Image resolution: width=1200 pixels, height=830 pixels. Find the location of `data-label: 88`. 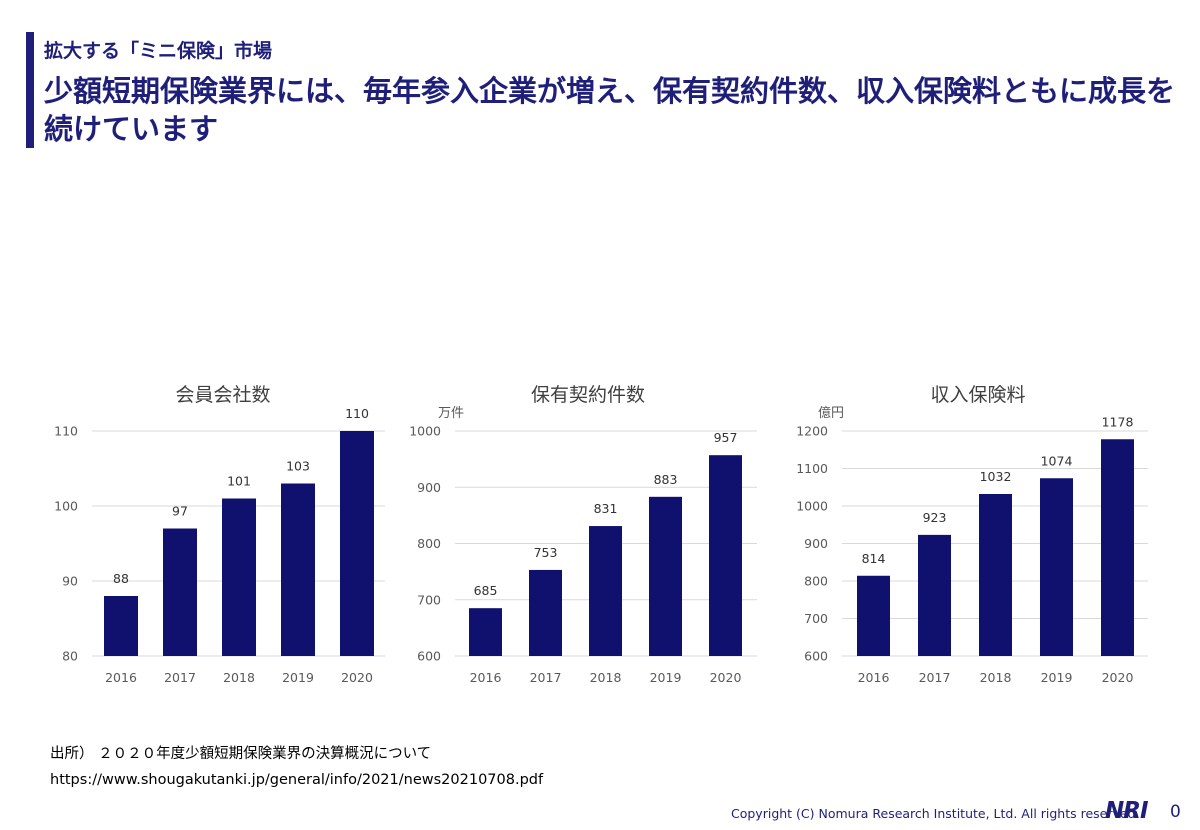

data-label: 88 is located at coordinates (121, 578).